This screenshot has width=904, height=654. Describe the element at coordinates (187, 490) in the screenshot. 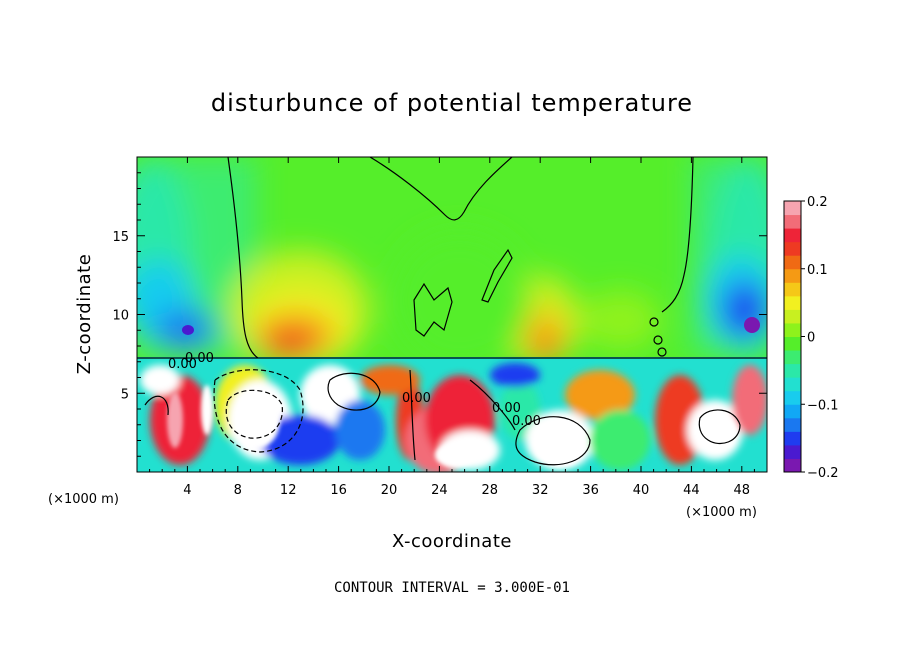

I see `x-tick-label: 4` at that location.